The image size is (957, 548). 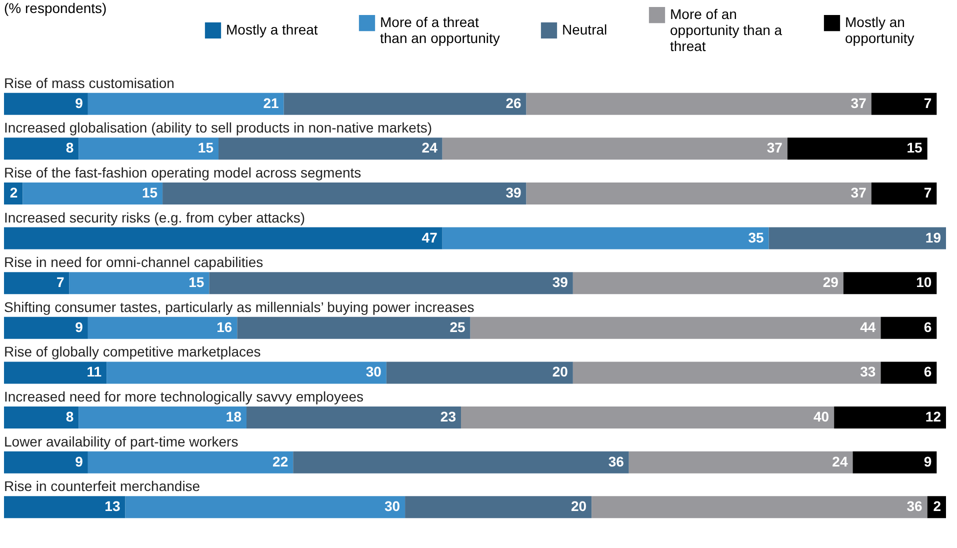 I want to click on data-label: 12, so click(x=933, y=416).